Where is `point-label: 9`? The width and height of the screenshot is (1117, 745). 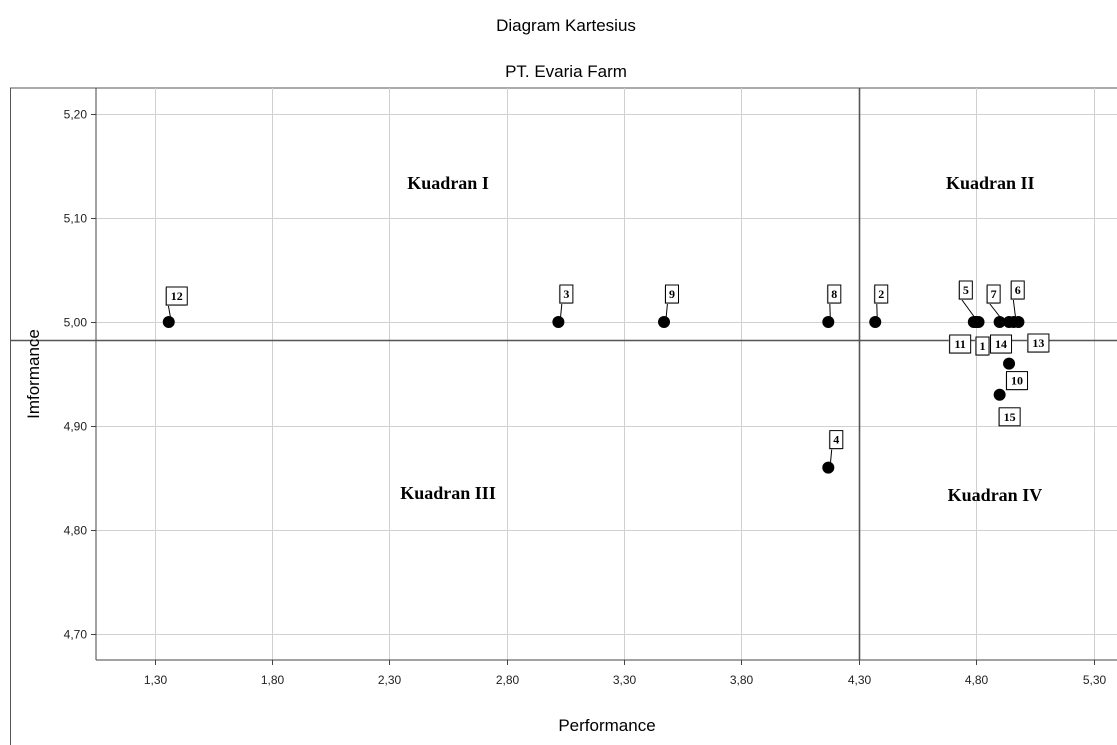
point-label: 9 is located at coordinates (672, 294).